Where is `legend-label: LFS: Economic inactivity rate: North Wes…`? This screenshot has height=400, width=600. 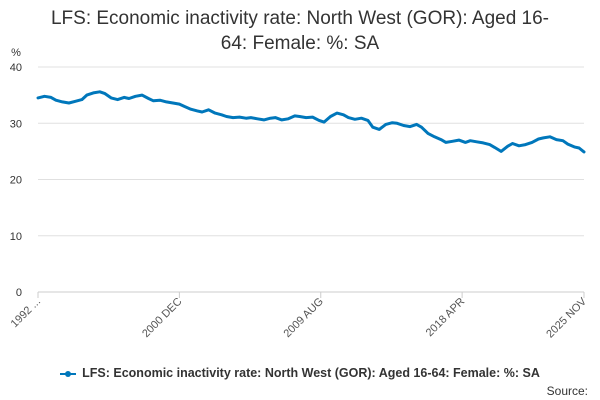
legend-label: LFS: Economic inactivity rate: North Wes… is located at coordinates (311, 373).